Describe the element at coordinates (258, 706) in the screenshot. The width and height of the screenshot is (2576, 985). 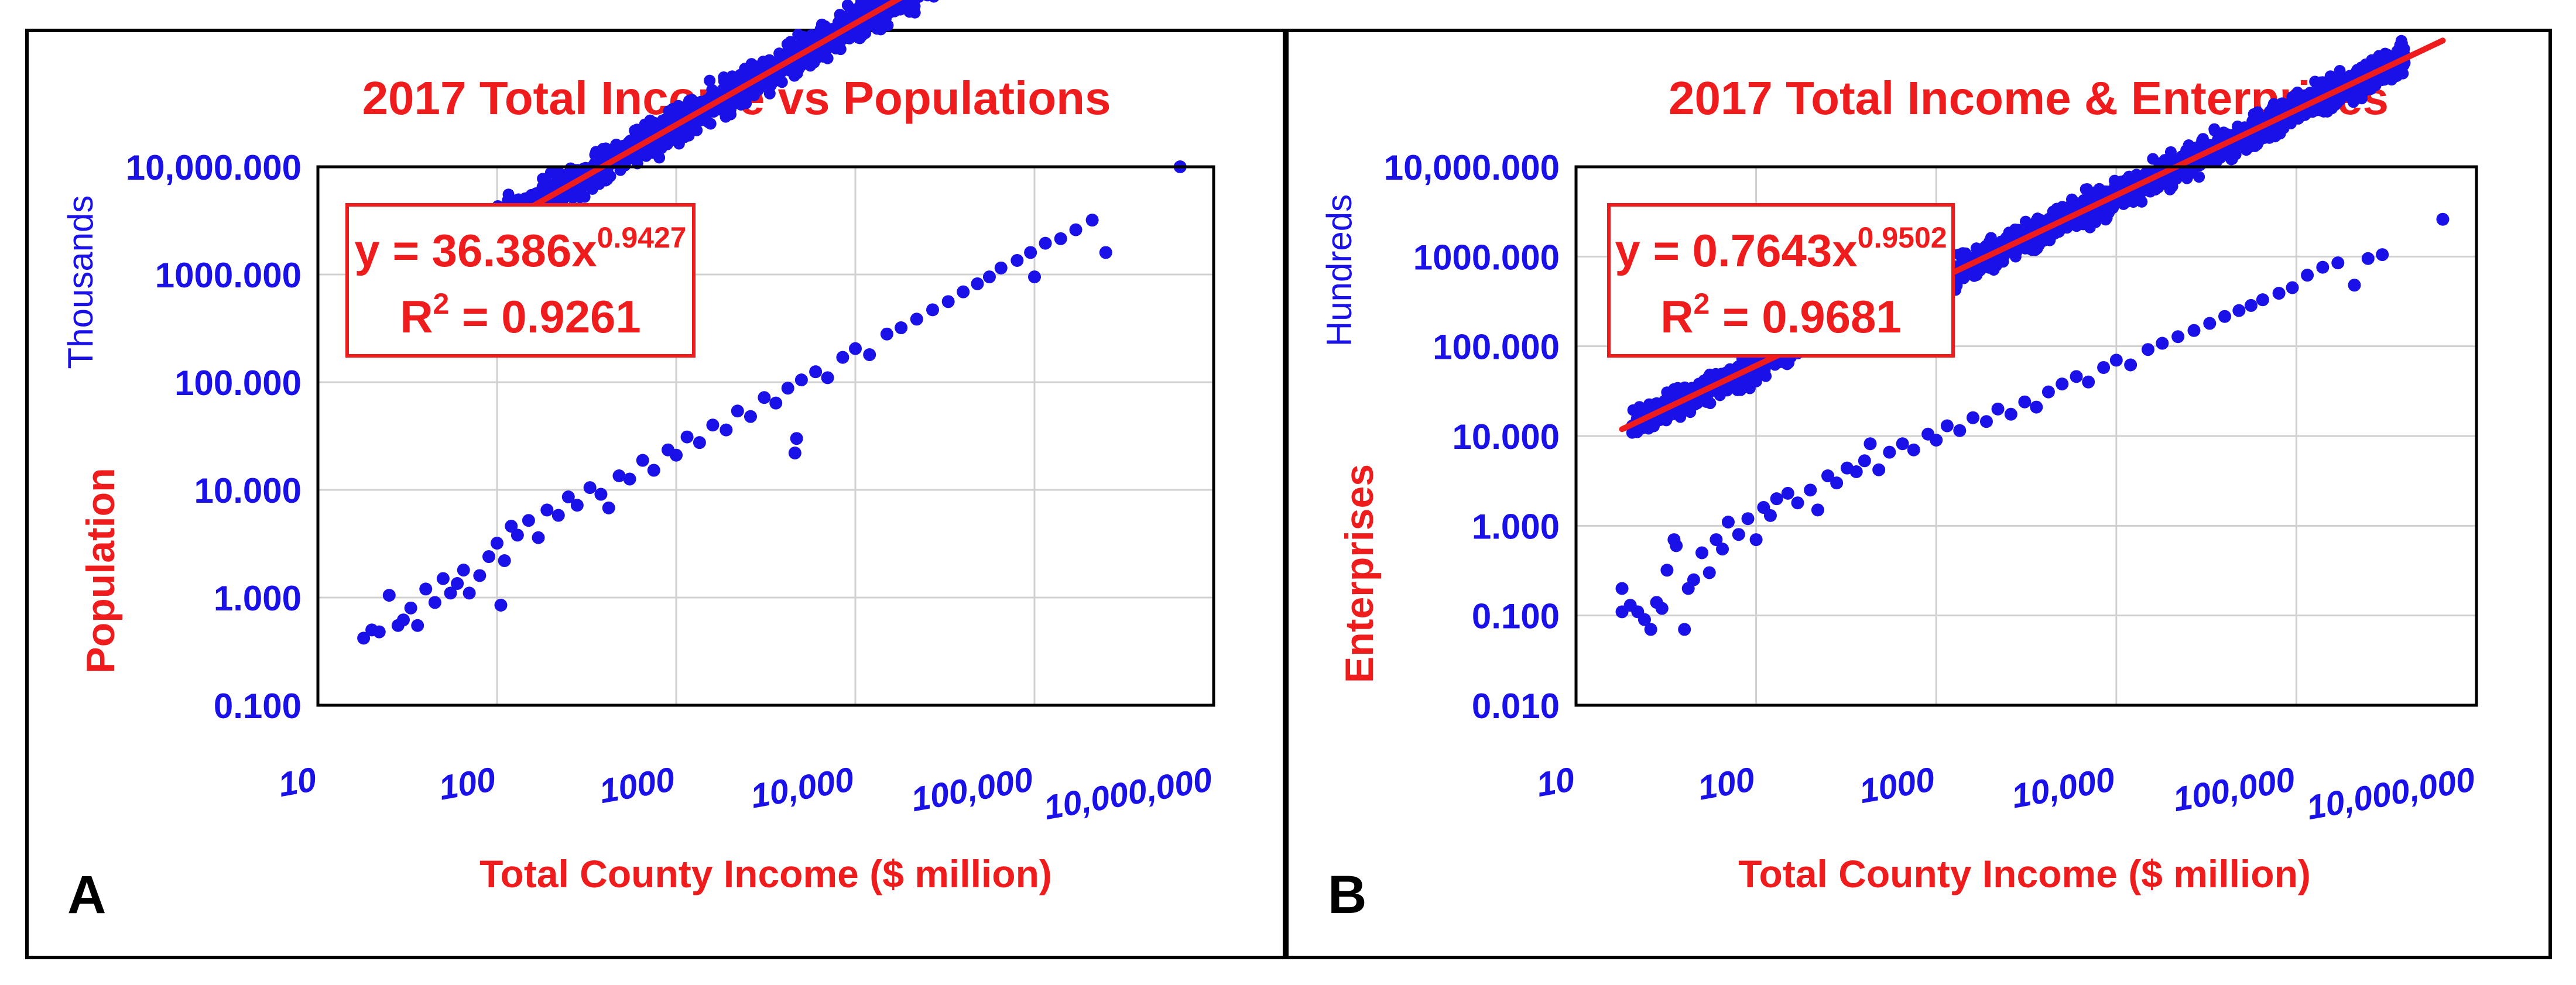
I see `y-tick-label: 0.100` at that location.